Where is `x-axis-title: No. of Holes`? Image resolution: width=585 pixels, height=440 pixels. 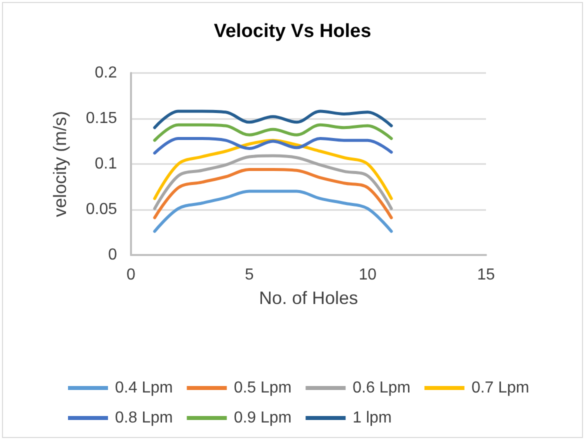
x-axis-title: No. of Holes is located at coordinates (308, 298).